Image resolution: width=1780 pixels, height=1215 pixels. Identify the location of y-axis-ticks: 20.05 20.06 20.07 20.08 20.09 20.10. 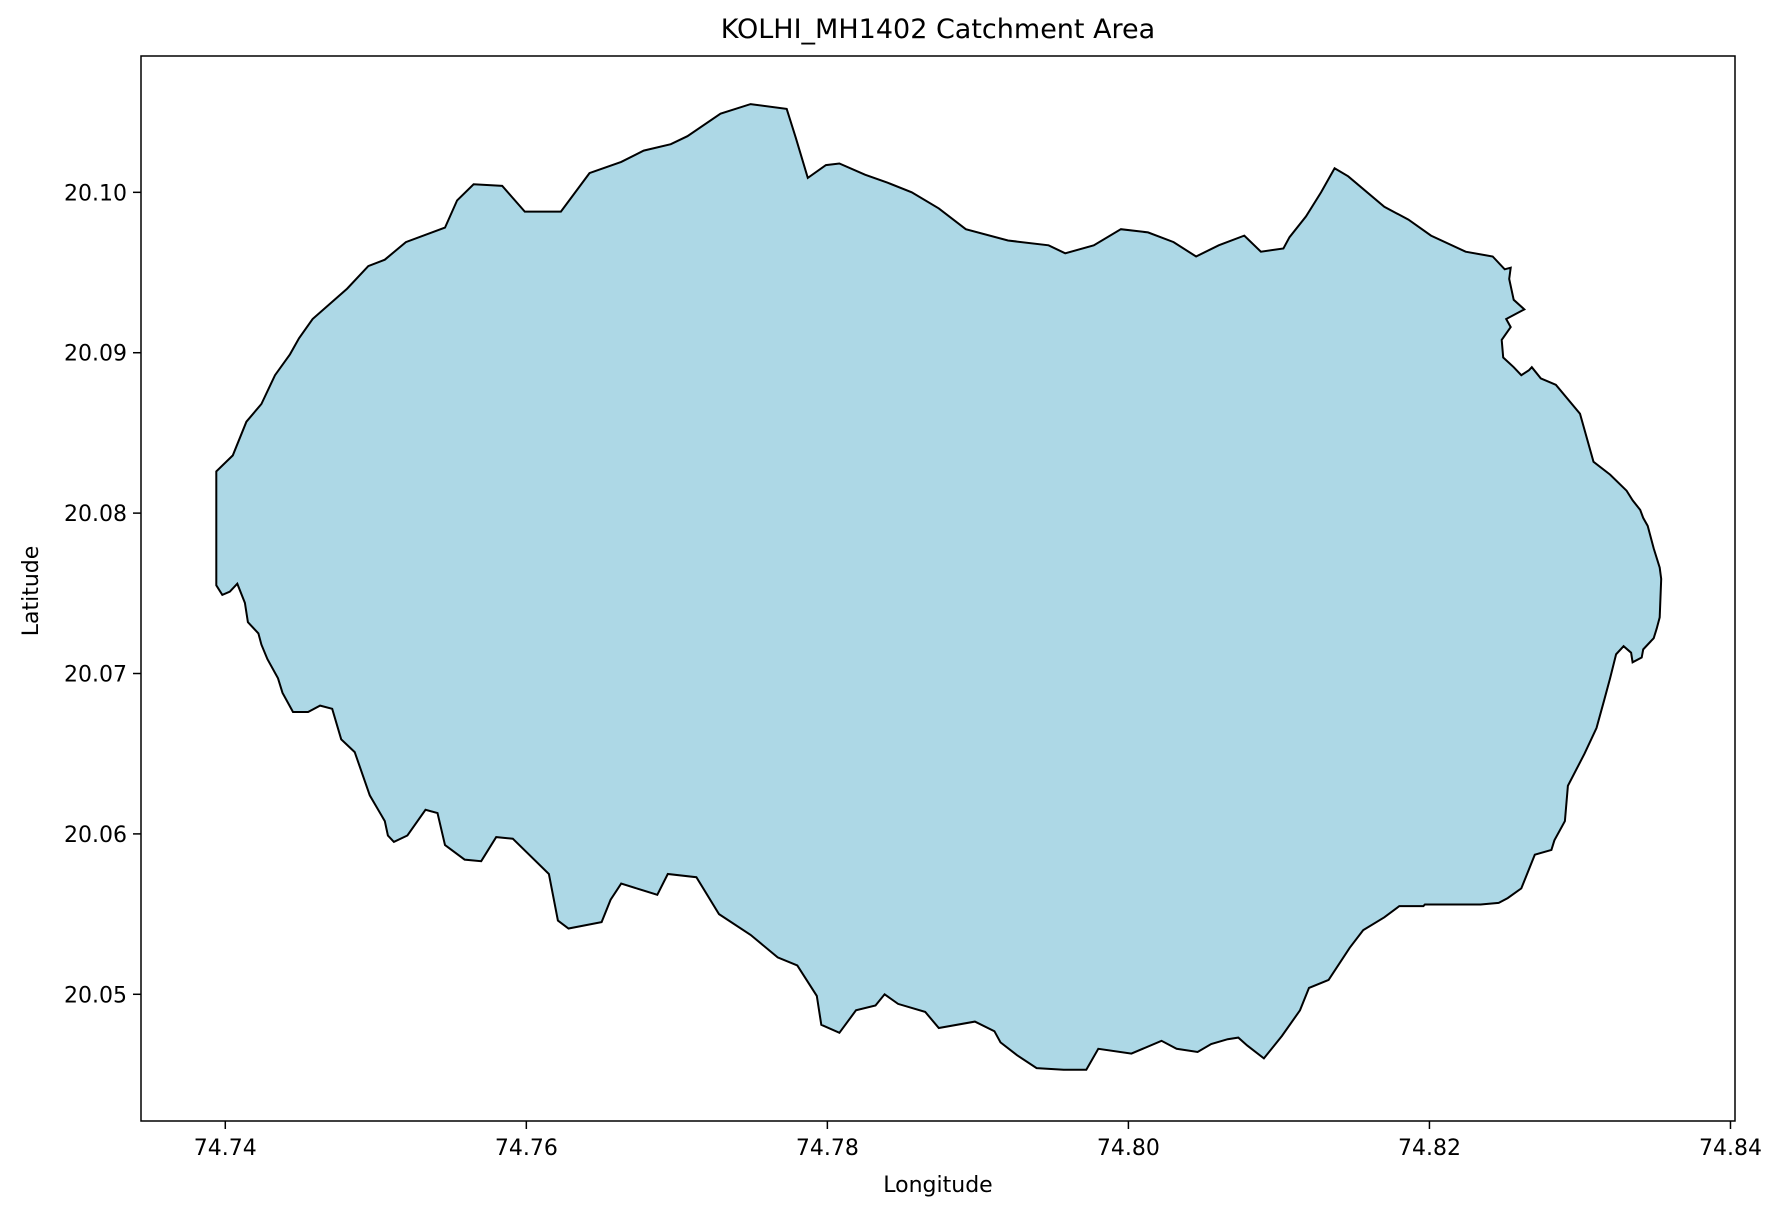
(102, 594).